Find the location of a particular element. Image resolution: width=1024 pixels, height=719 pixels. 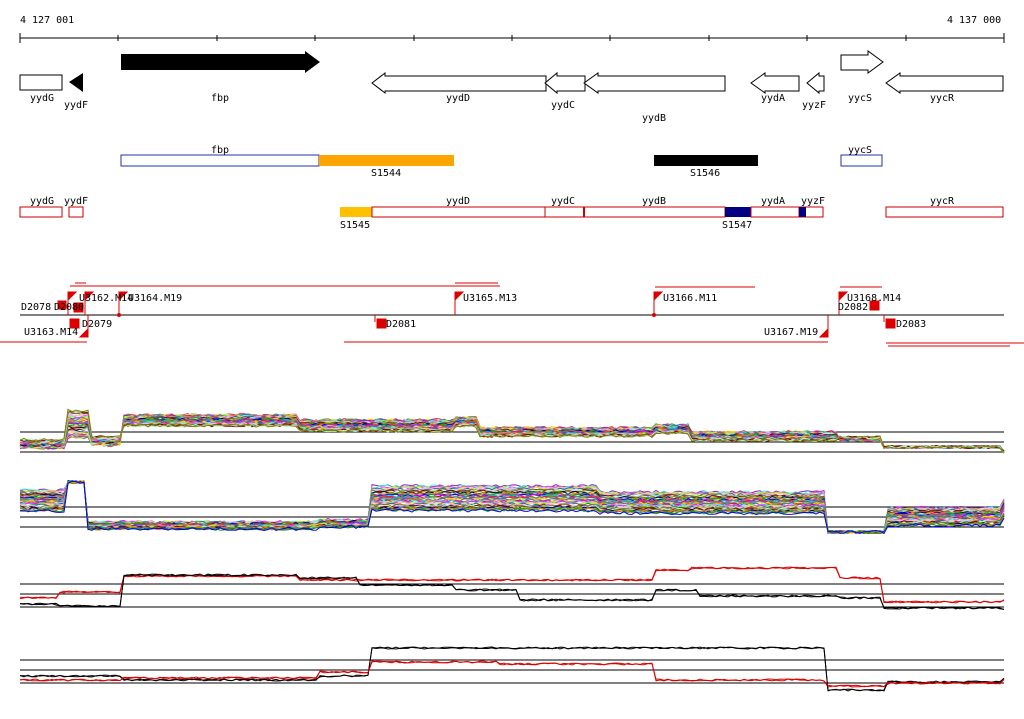

expression-panel-reverse-multi is located at coordinates (512, 507).